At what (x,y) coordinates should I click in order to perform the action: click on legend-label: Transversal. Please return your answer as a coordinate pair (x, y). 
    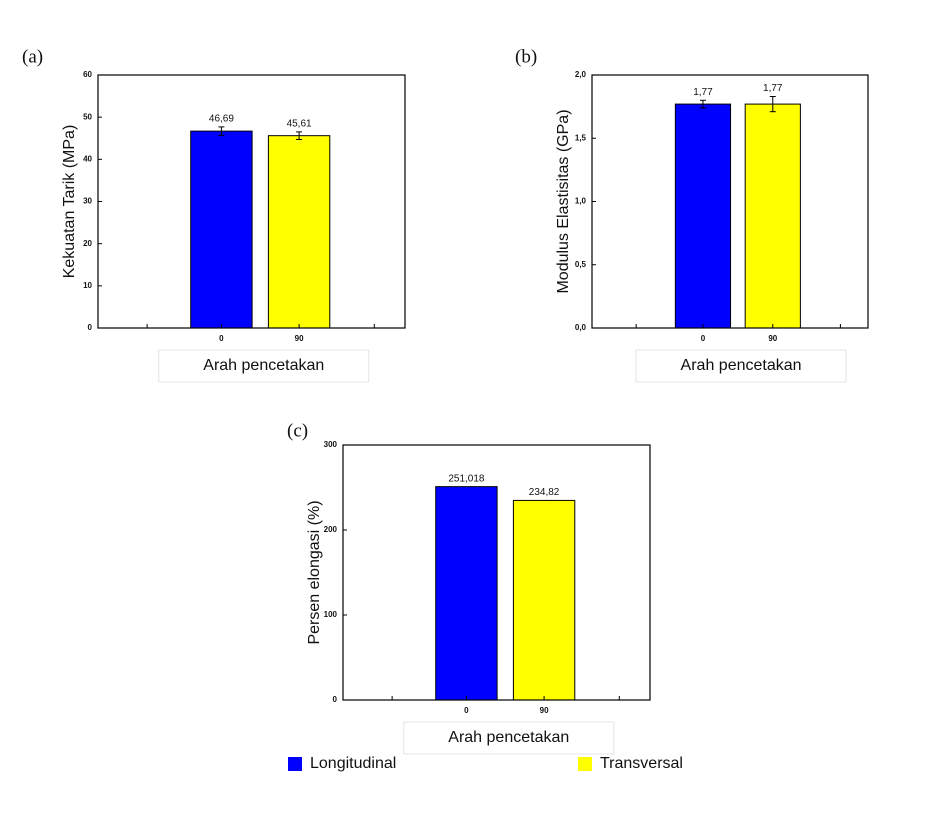
    Looking at the image, I should click on (641, 763).